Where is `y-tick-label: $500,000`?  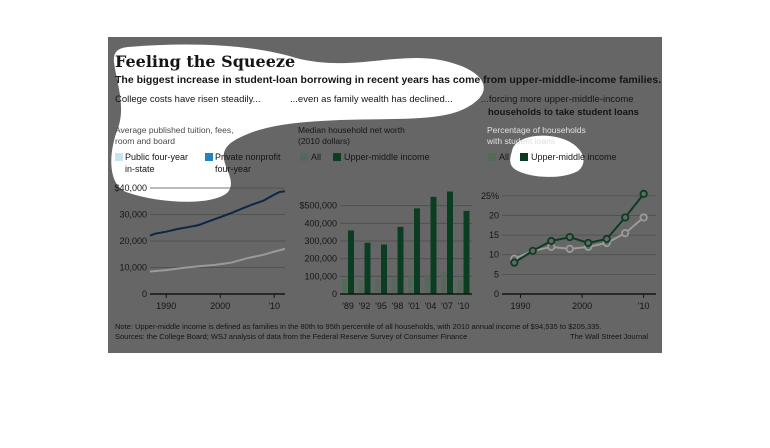
y-tick-label: $500,000 is located at coordinates (318, 206).